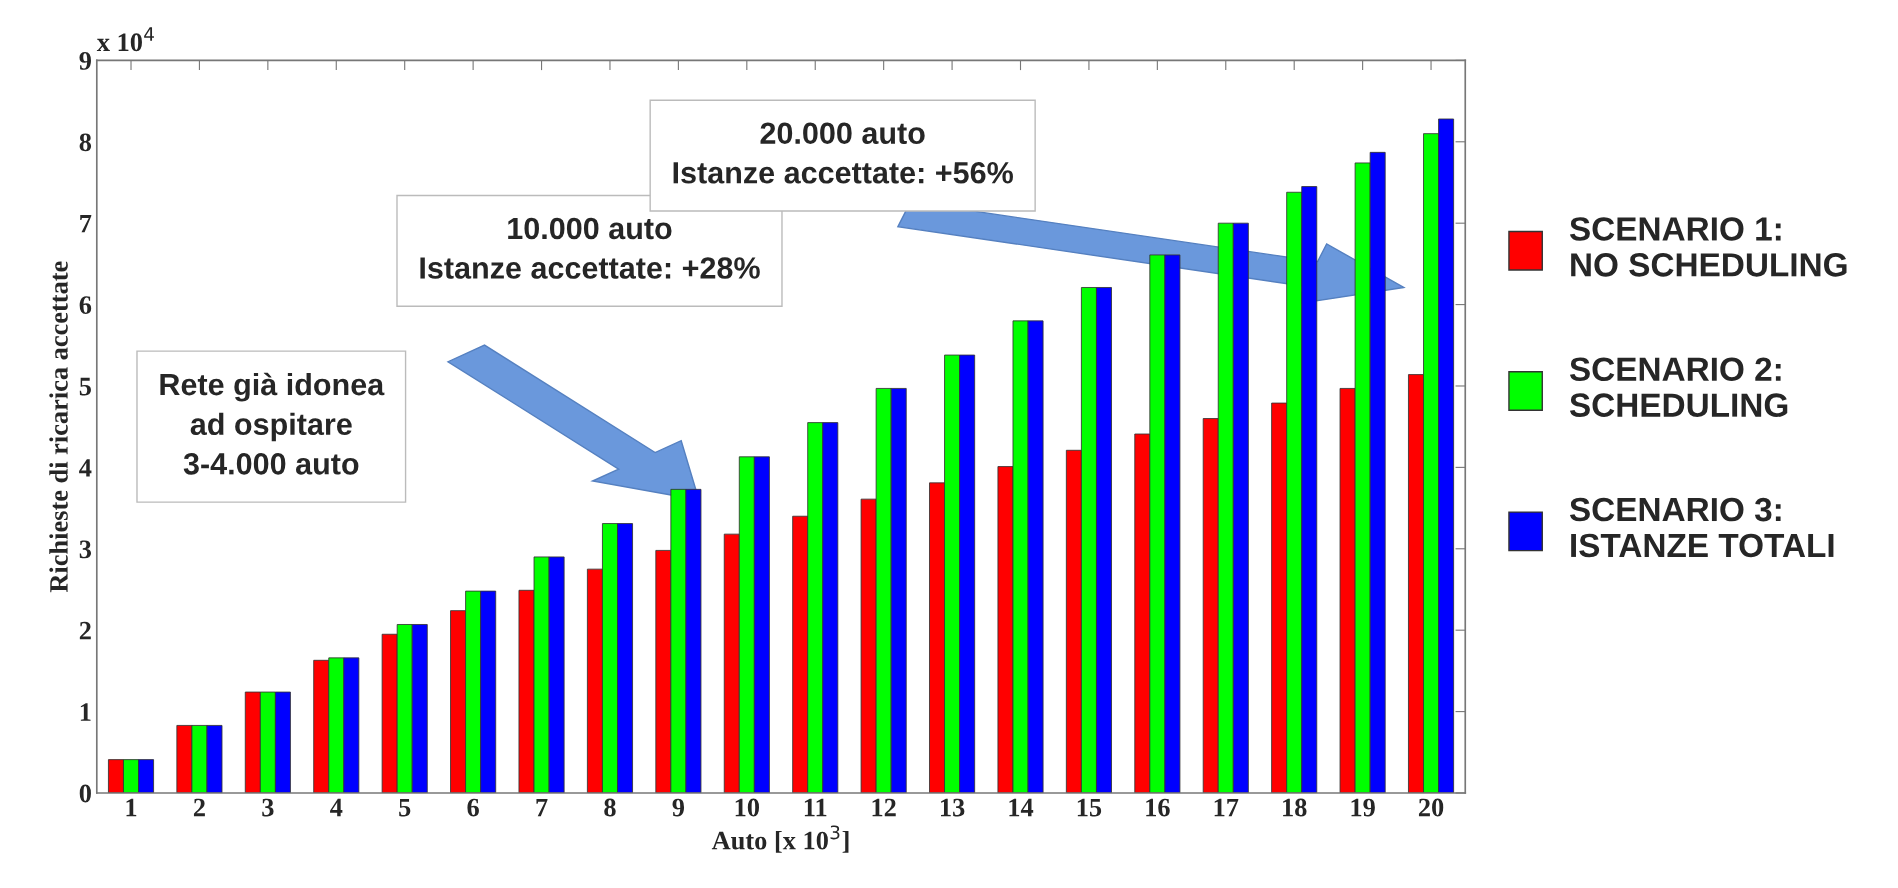 The width and height of the screenshot is (1898, 888). I want to click on x-tick-label: 3, so click(268, 807).